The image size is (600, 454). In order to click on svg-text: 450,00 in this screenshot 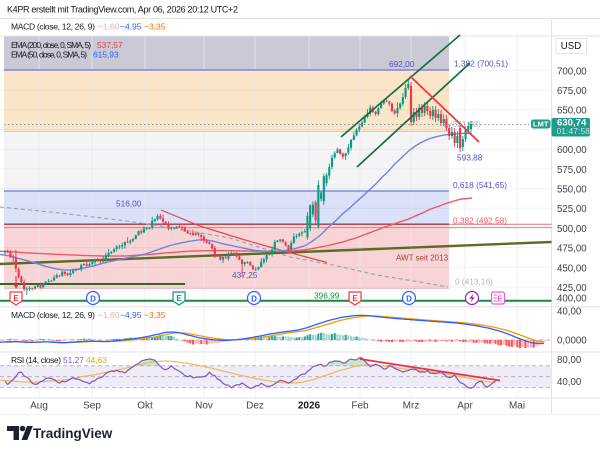, I will do `click(572, 268)`.